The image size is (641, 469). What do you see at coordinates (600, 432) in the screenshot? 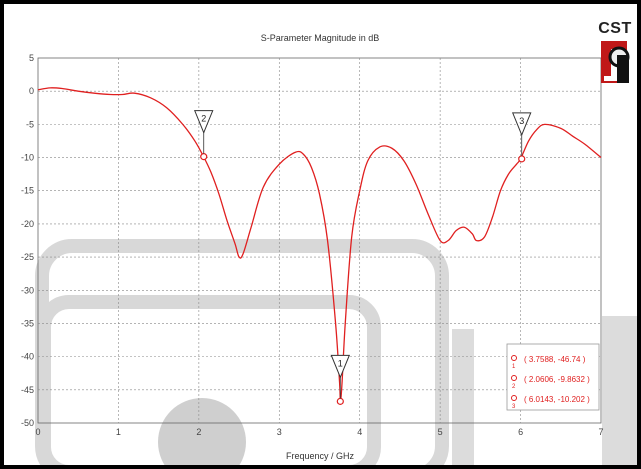
I see `x-tick-label: 7` at bounding box center [600, 432].